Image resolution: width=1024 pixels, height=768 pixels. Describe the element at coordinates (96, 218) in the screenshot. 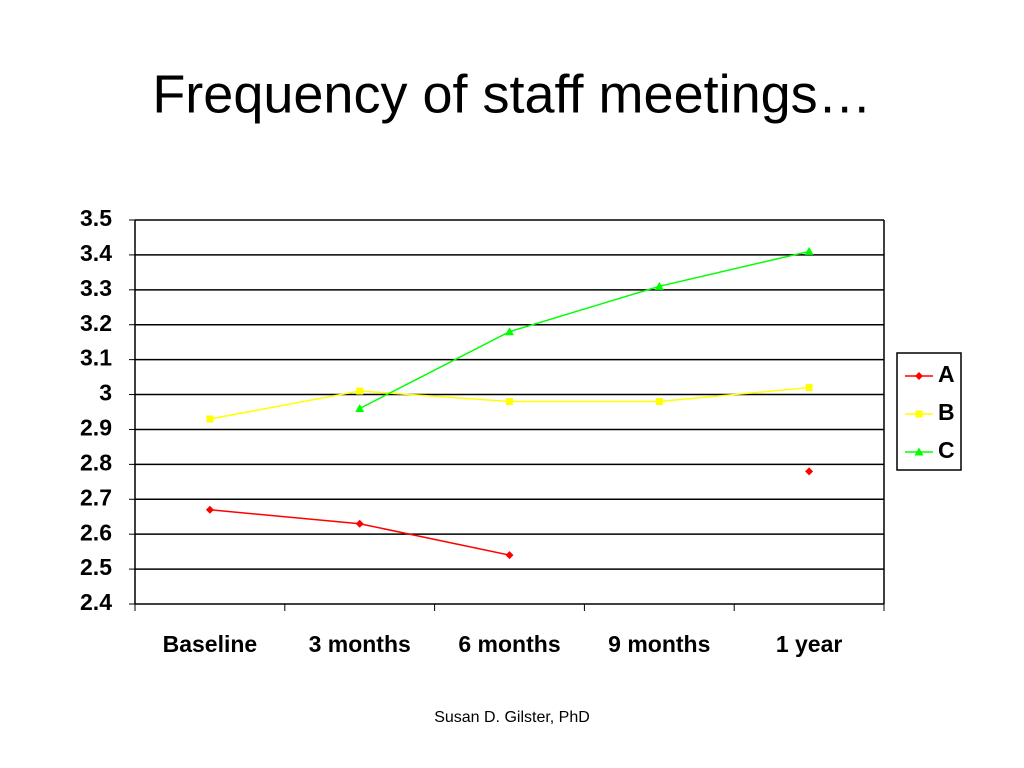

I see `y-tick-label: 3.5` at that location.